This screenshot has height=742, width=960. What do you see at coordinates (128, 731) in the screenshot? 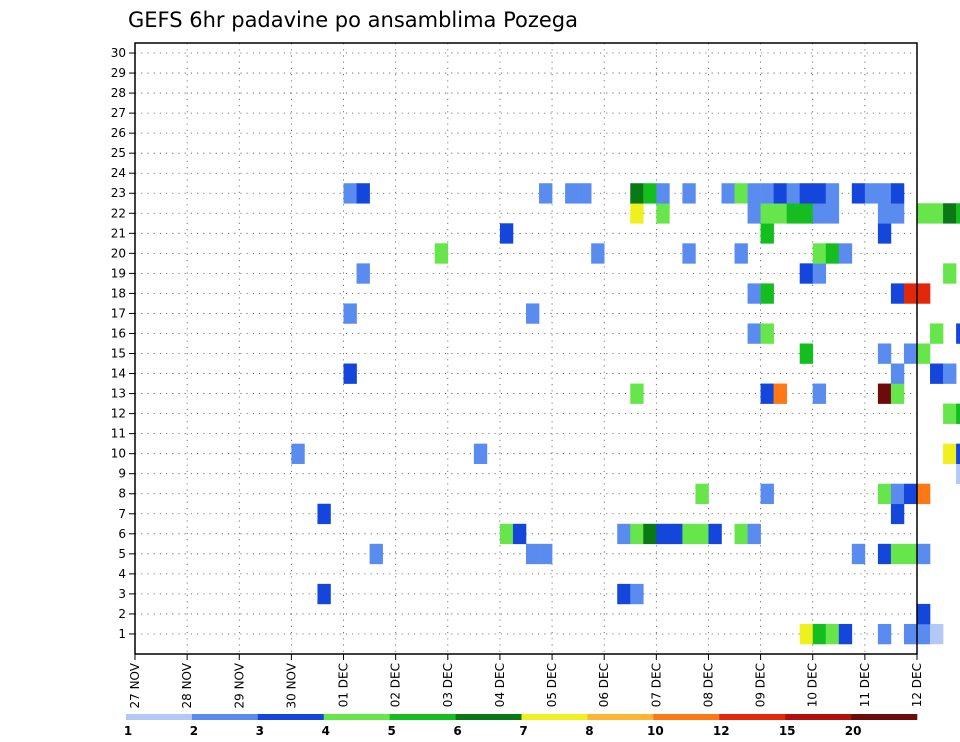
I see `colorbar-label: 1` at bounding box center [128, 731].